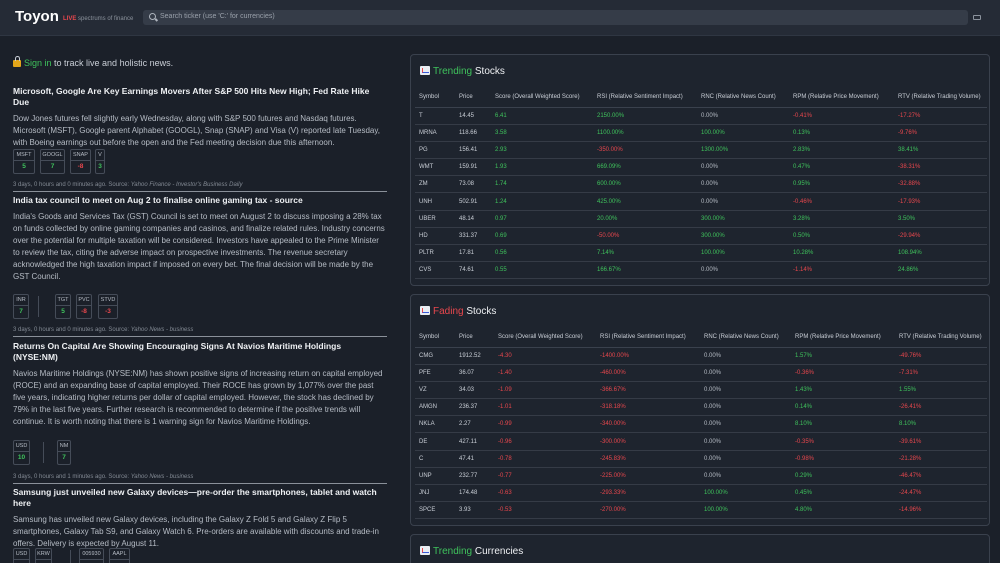 The image size is (1000, 563). Describe the element at coordinates (843, 356) in the screenshot. I see `table-cell: 1.57%` at that location.